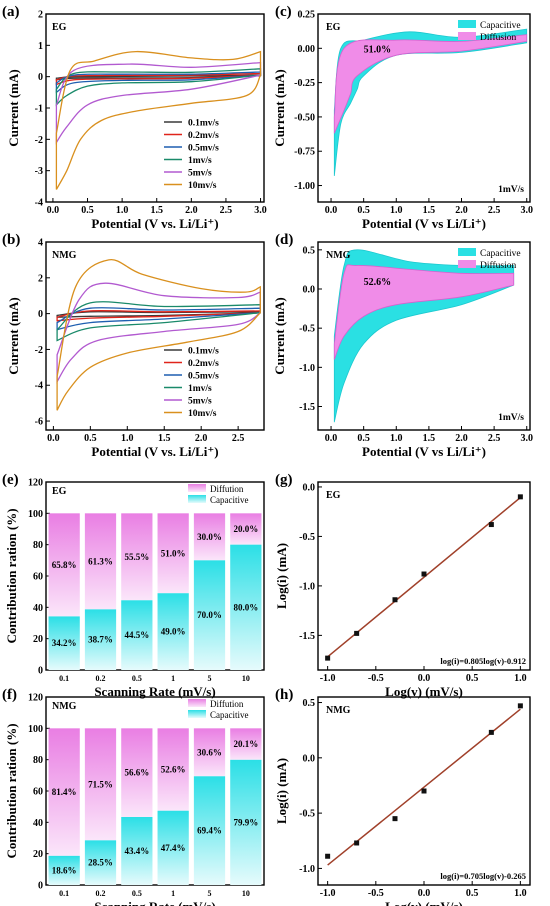  What do you see at coordinates (307, 814) in the screenshot?
I see `y-tick-label: -0.5` at bounding box center [307, 814].